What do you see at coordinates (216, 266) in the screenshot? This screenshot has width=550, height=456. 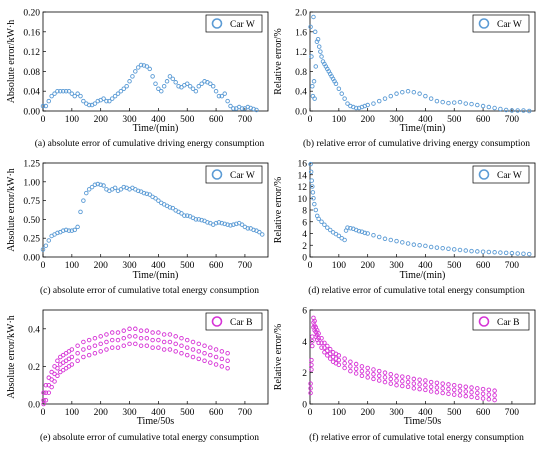 I see `x-tick-label: 600` at bounding box center [216, 266].